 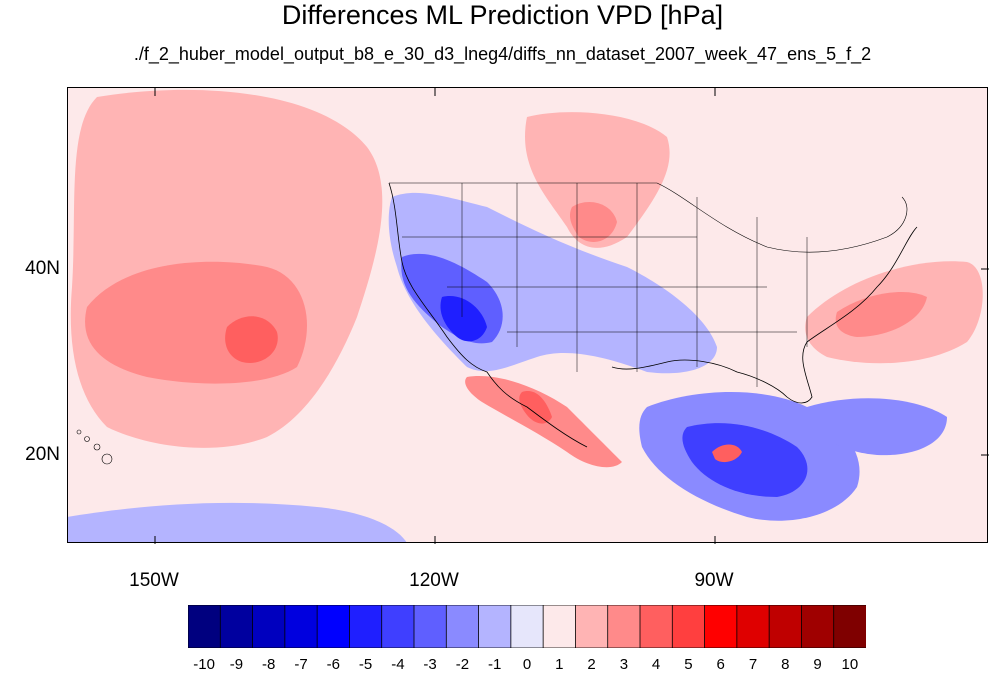 What do you see at coordinates (850, 664) in the screenshot?
I see `colorbar-tick-label: 10` at bounding box center [850, 664].